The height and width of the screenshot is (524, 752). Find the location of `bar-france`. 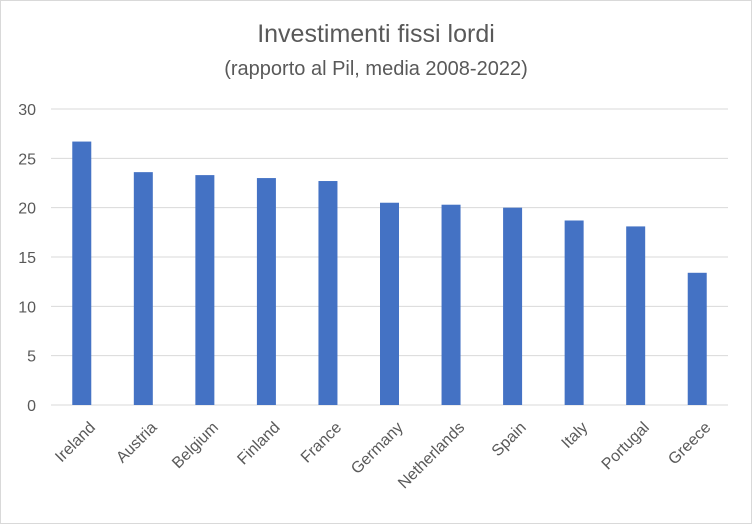

bar-france is located at coordinates (328, 293).